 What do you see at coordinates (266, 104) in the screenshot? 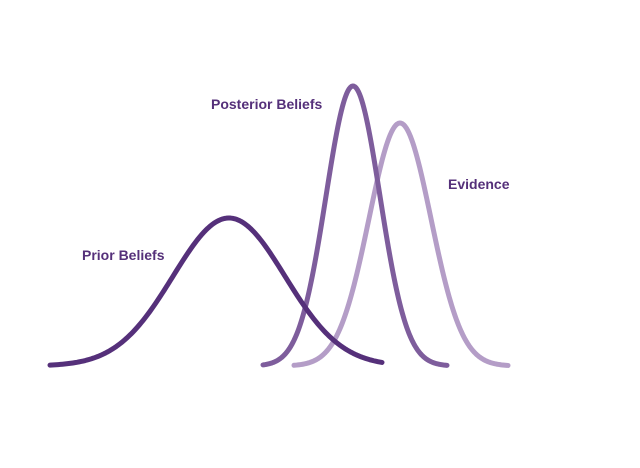
I see `posterior-beliefs-label: Posterior Beliefs` at bounding box center [266, 104].